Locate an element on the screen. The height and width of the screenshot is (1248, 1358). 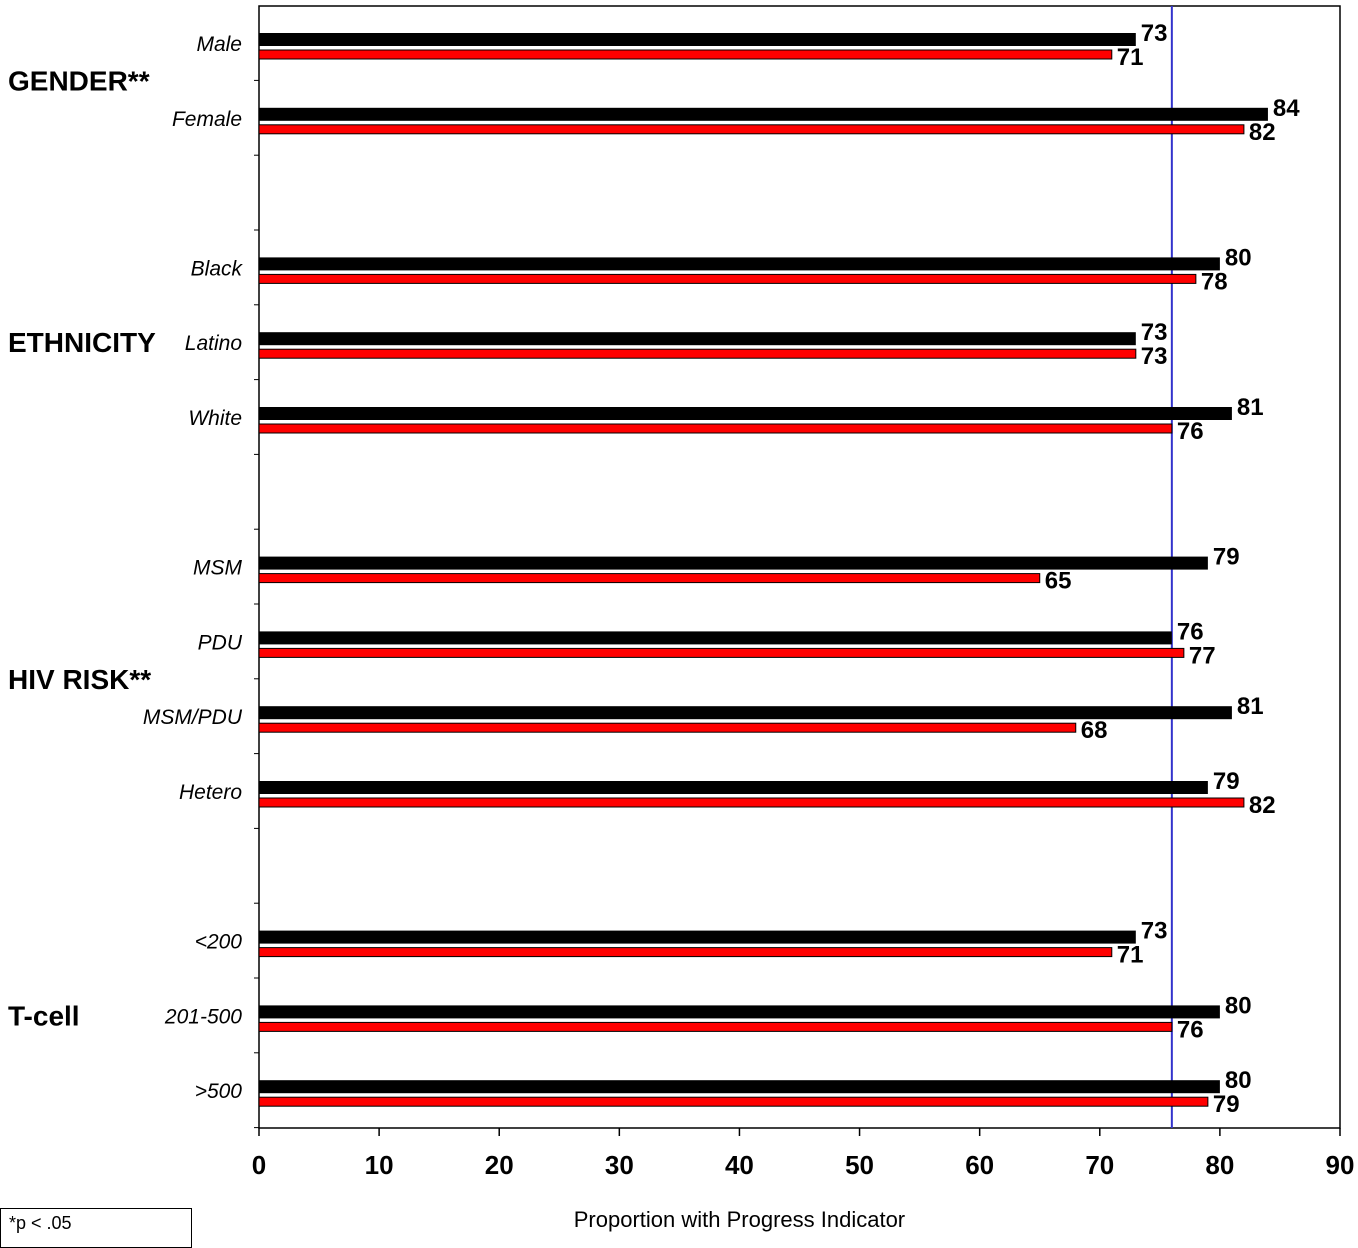
group-label: T-cell is located at coordinates (44, 1015).